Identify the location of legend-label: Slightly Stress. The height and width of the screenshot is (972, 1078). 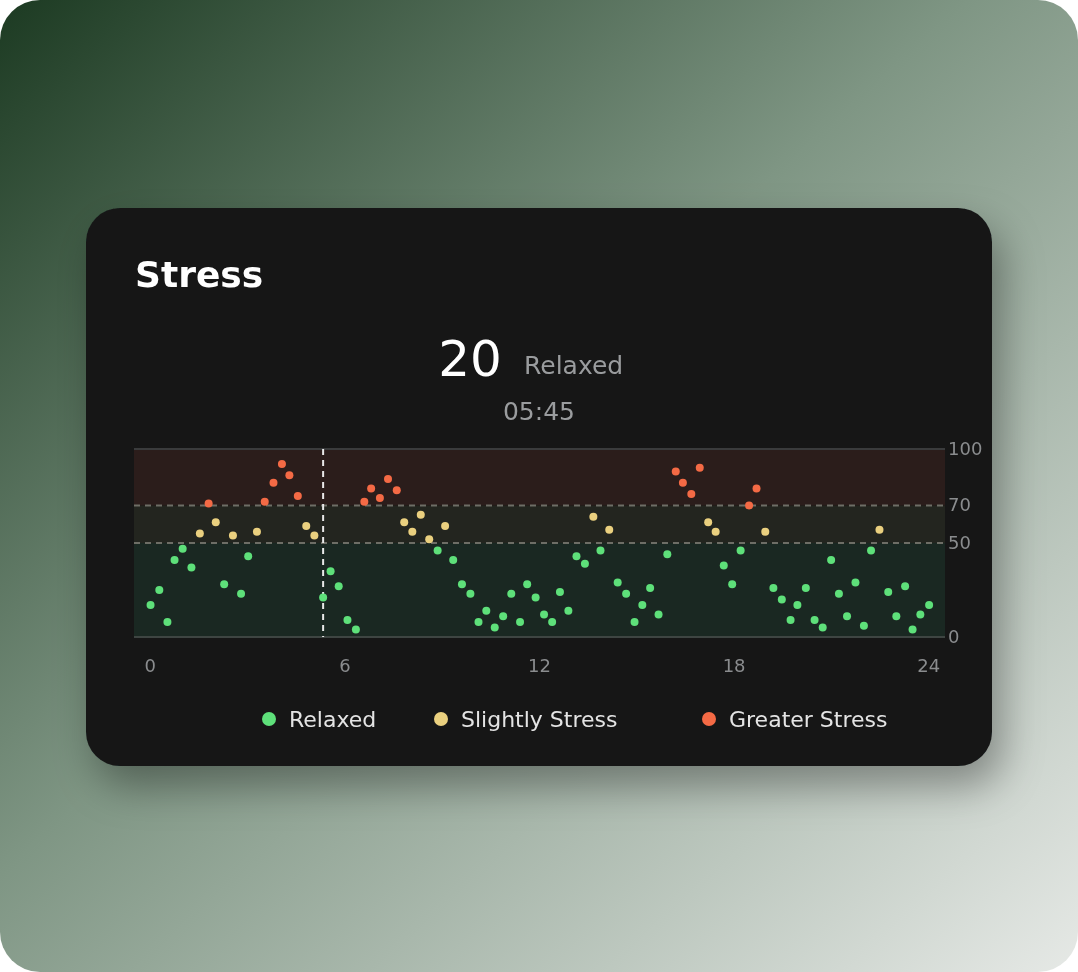
(539, 719).